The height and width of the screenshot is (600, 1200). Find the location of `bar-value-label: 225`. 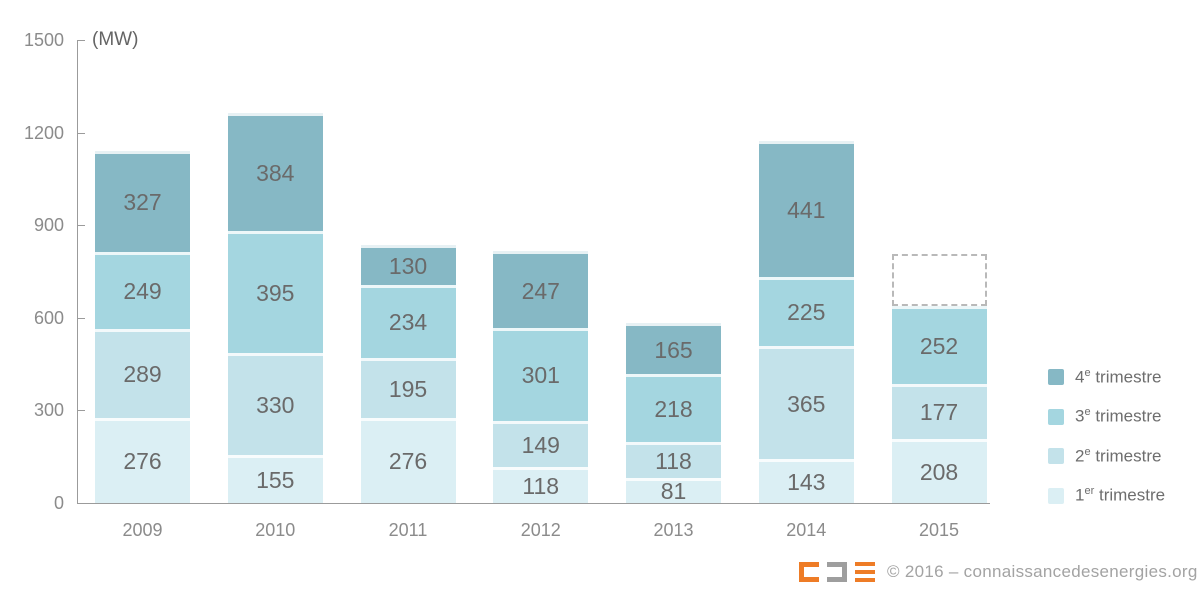

bar-value-label: 225 is located at coordinates (806, 312).